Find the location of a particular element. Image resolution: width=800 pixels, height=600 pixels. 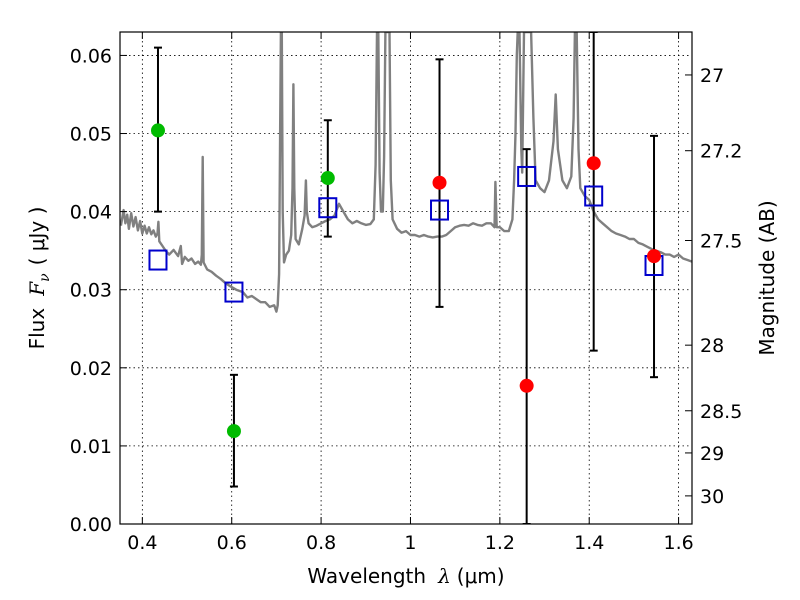

y-axis-title-text: Flux is located at coordinates (37, 329).